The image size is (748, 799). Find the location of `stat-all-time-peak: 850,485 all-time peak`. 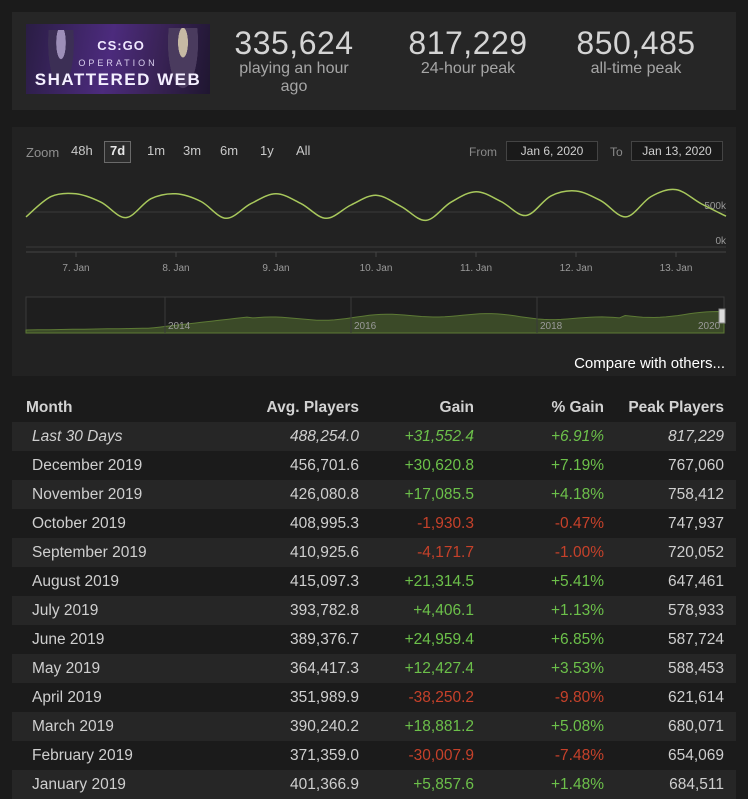

stat-all-time-peak: 850,485 all-time peak is located at coordinates (636, 52).